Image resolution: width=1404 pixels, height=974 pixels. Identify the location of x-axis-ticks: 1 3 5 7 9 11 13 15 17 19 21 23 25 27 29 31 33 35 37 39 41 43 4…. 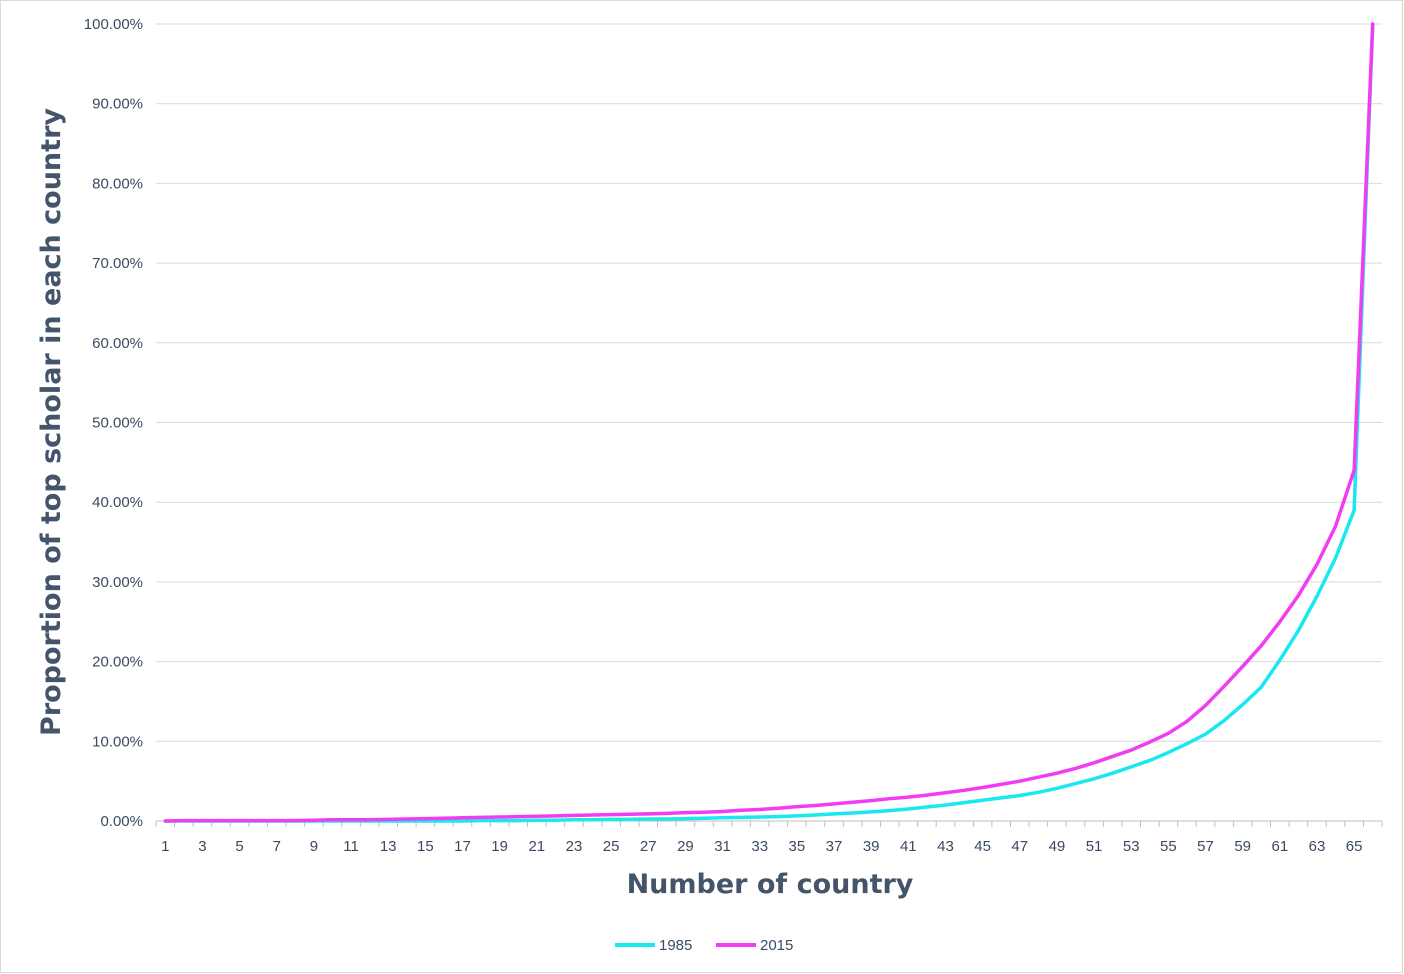
(761, 846).